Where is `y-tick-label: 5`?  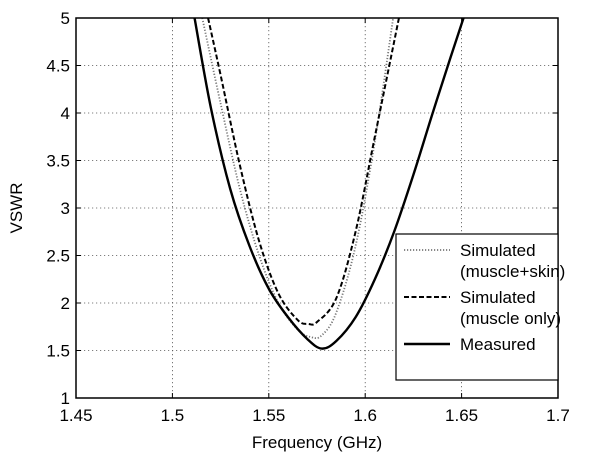
y-tick-label: 5 is located at coordinates (65, 18).